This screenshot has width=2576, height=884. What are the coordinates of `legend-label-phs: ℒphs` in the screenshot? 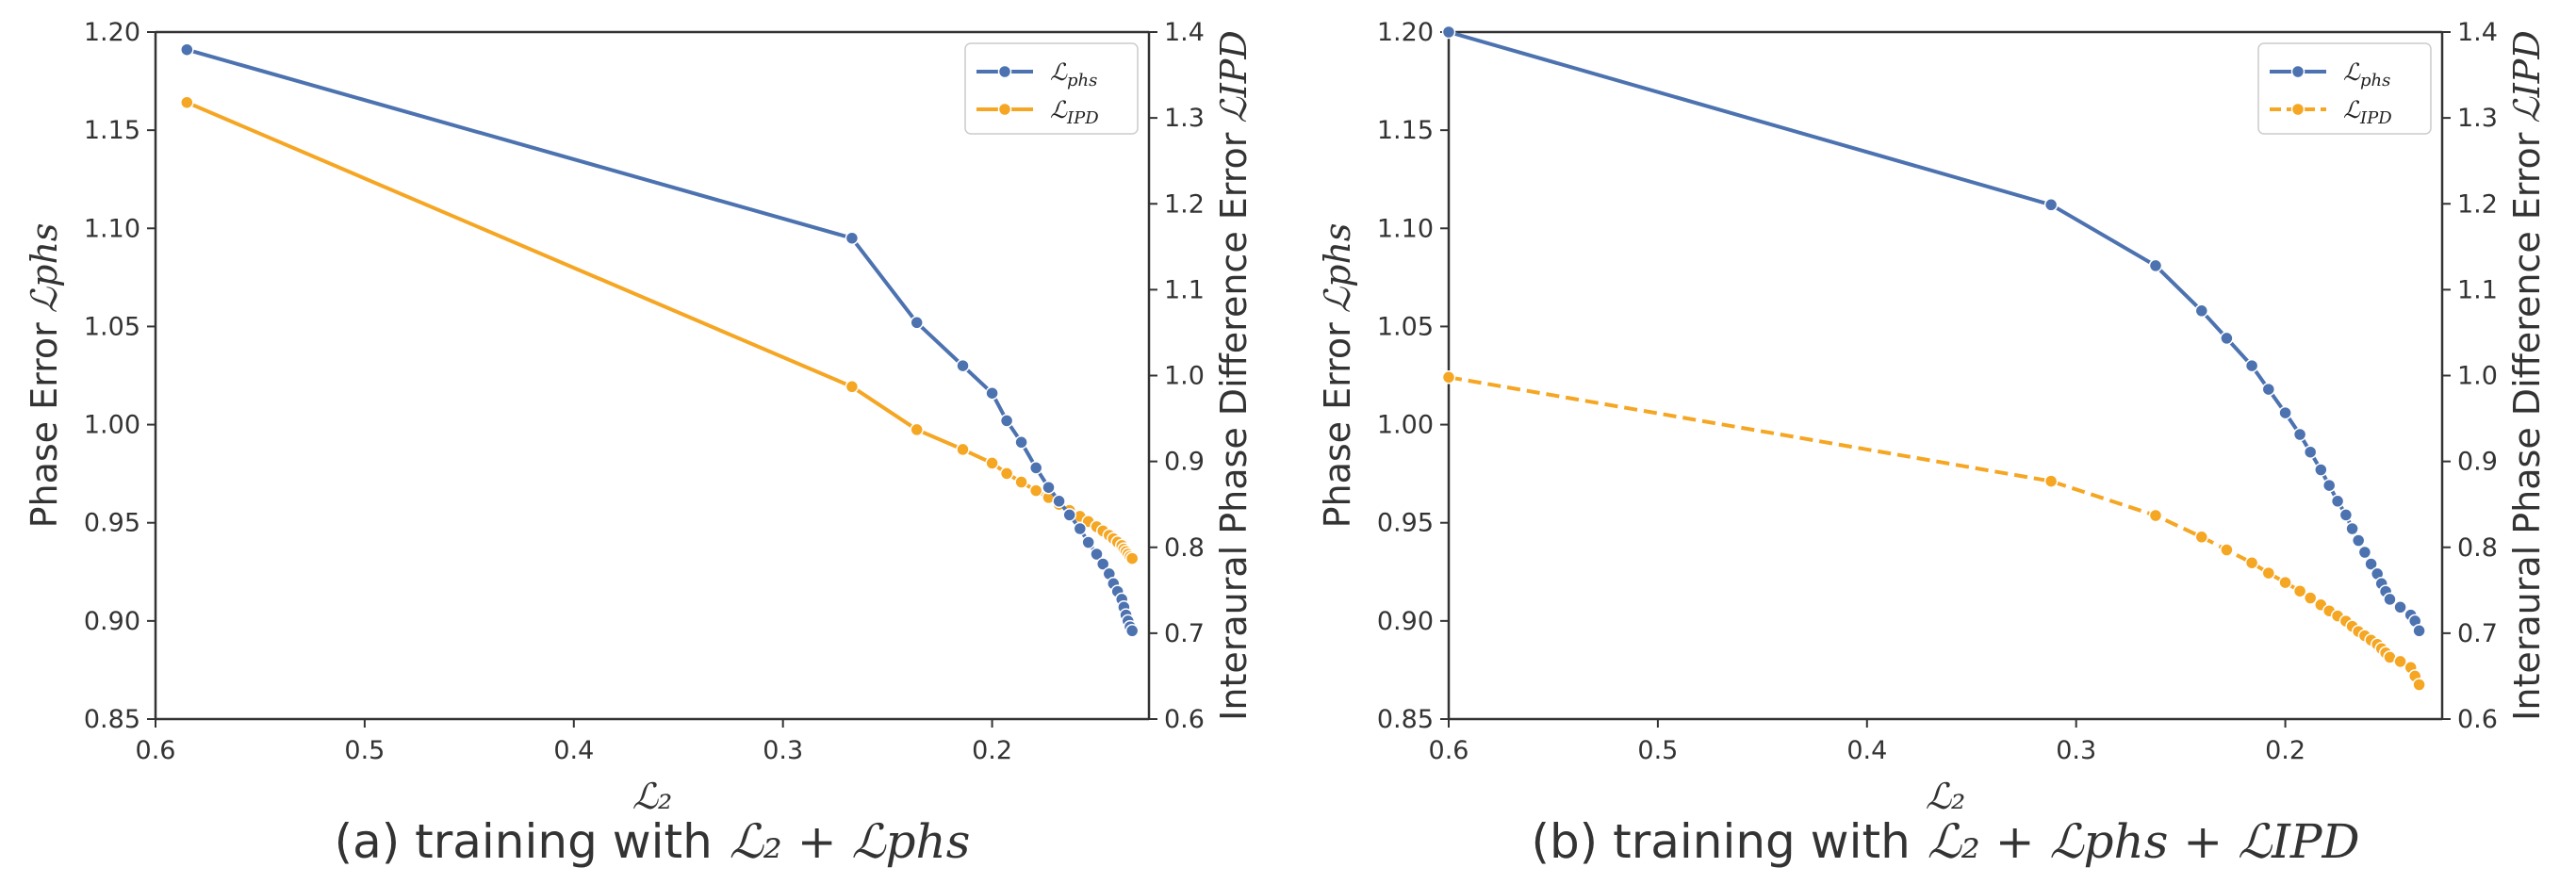 It's located at (1073, 74).